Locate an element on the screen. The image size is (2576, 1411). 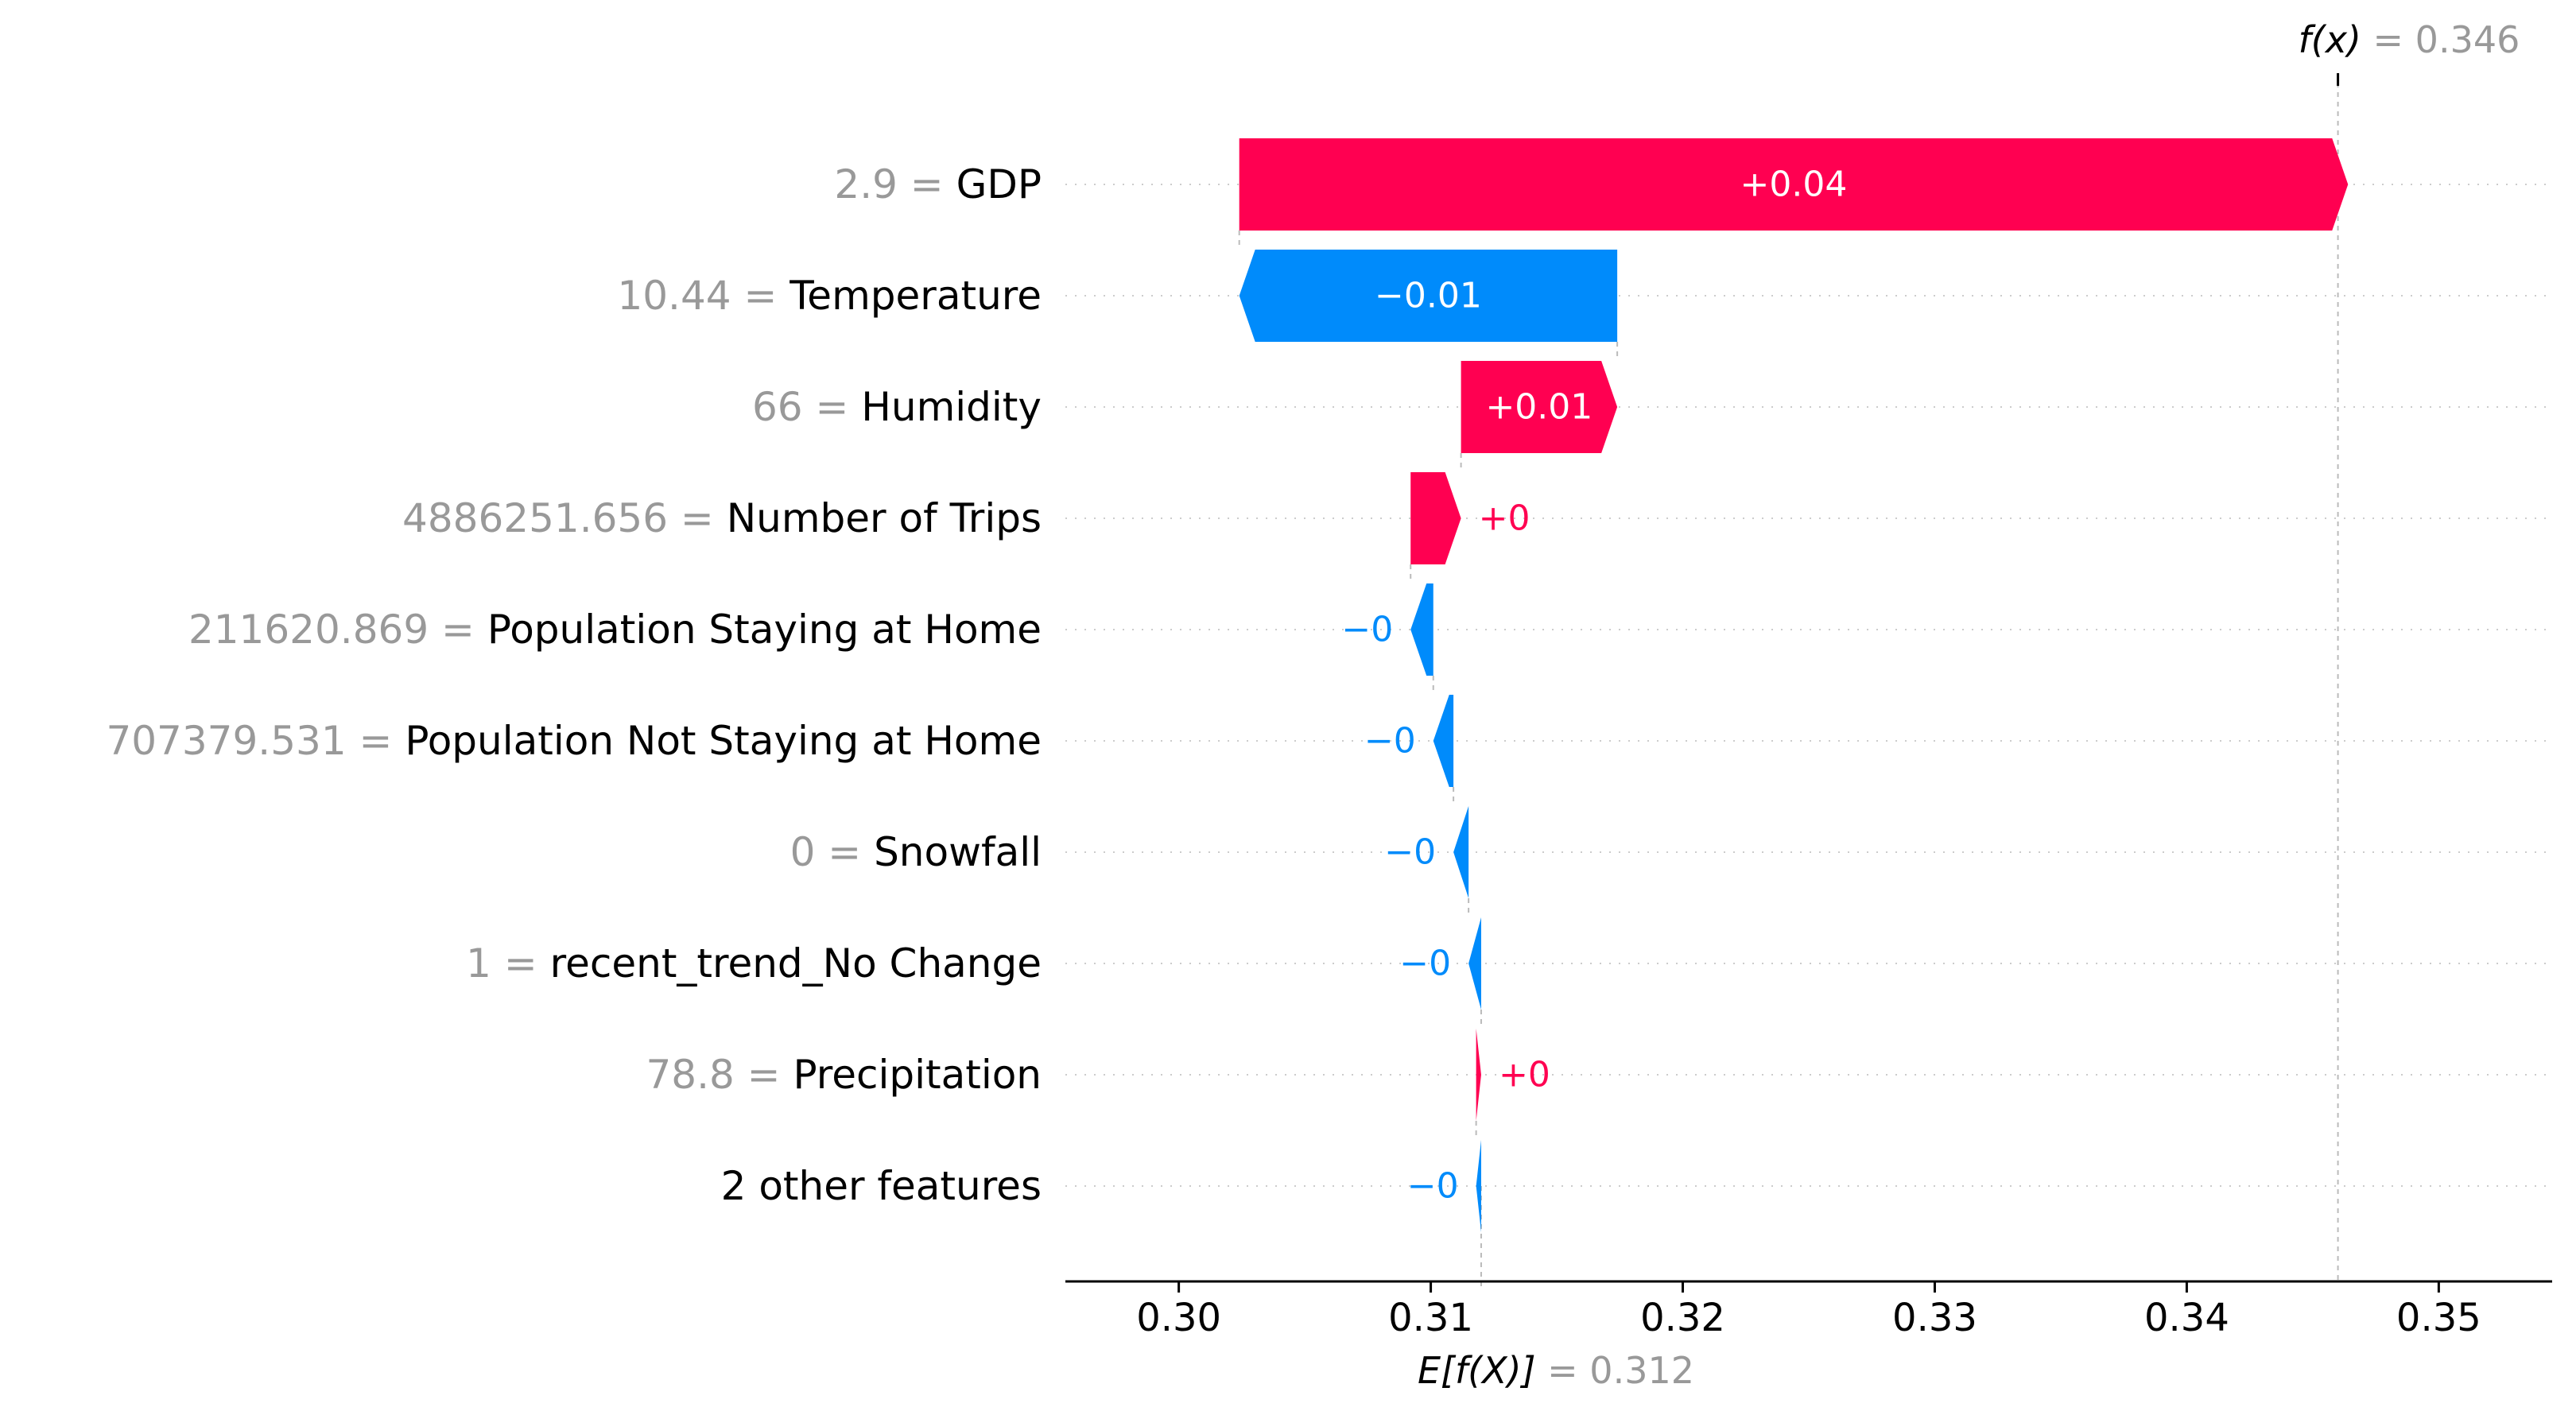
feature-name: Snowfall is located at coordinates (958, 852).